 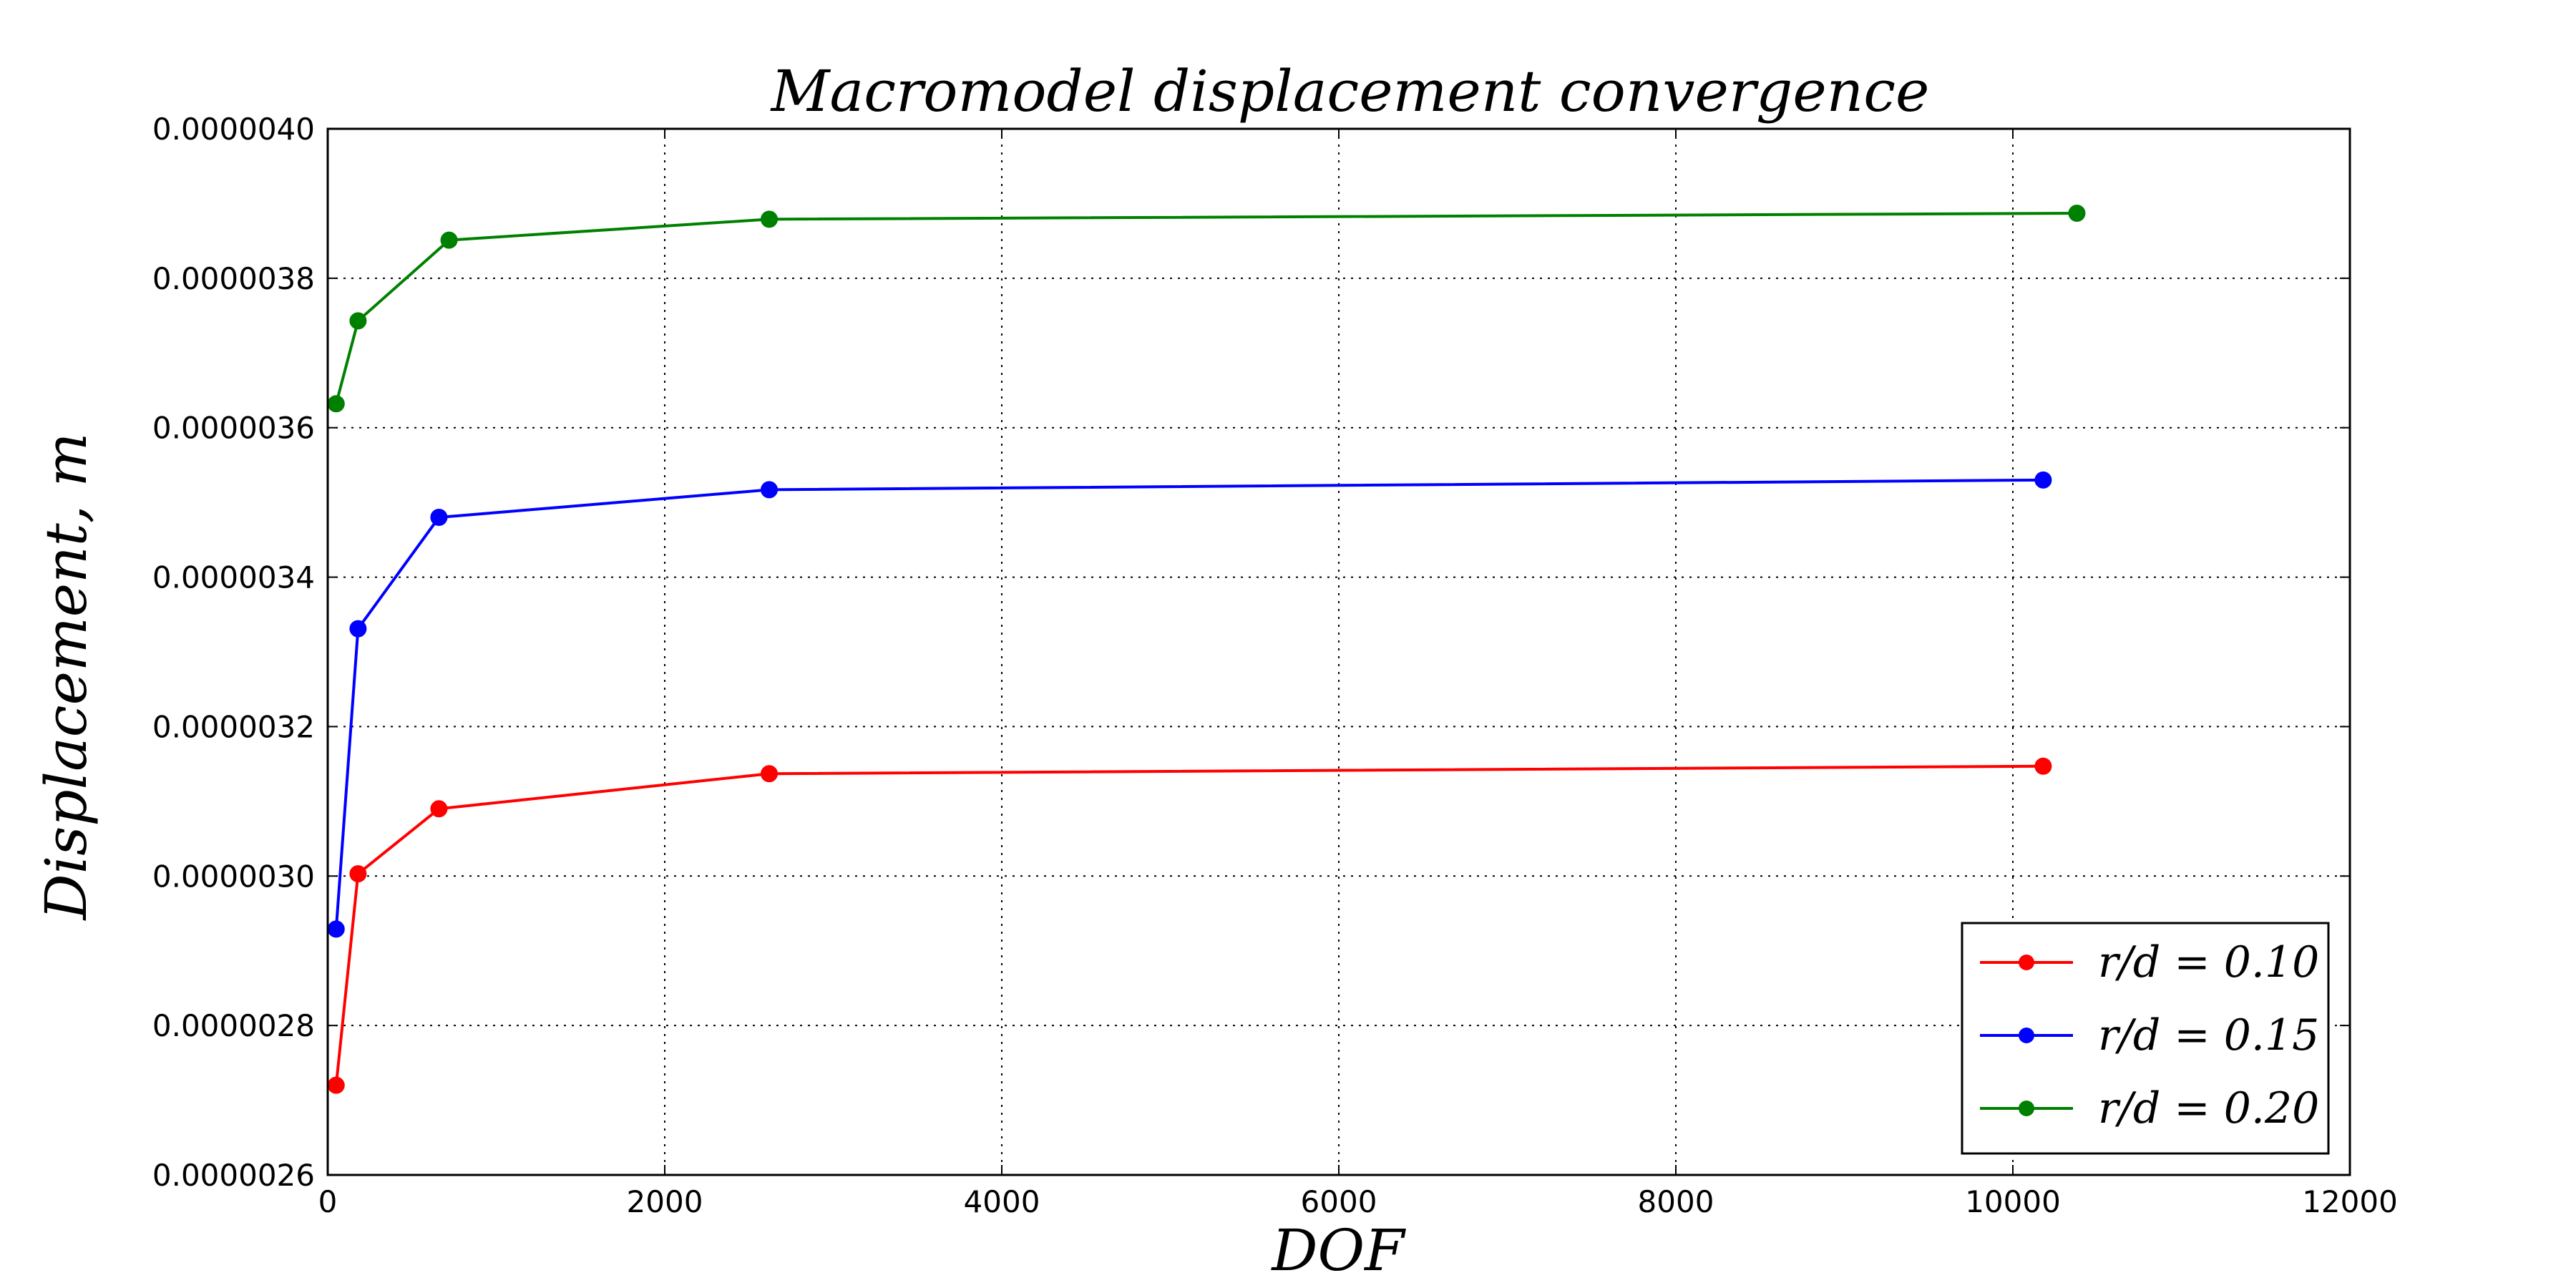 I want to click on x-tick-label: 12000, so click(x=2350, y=1201).